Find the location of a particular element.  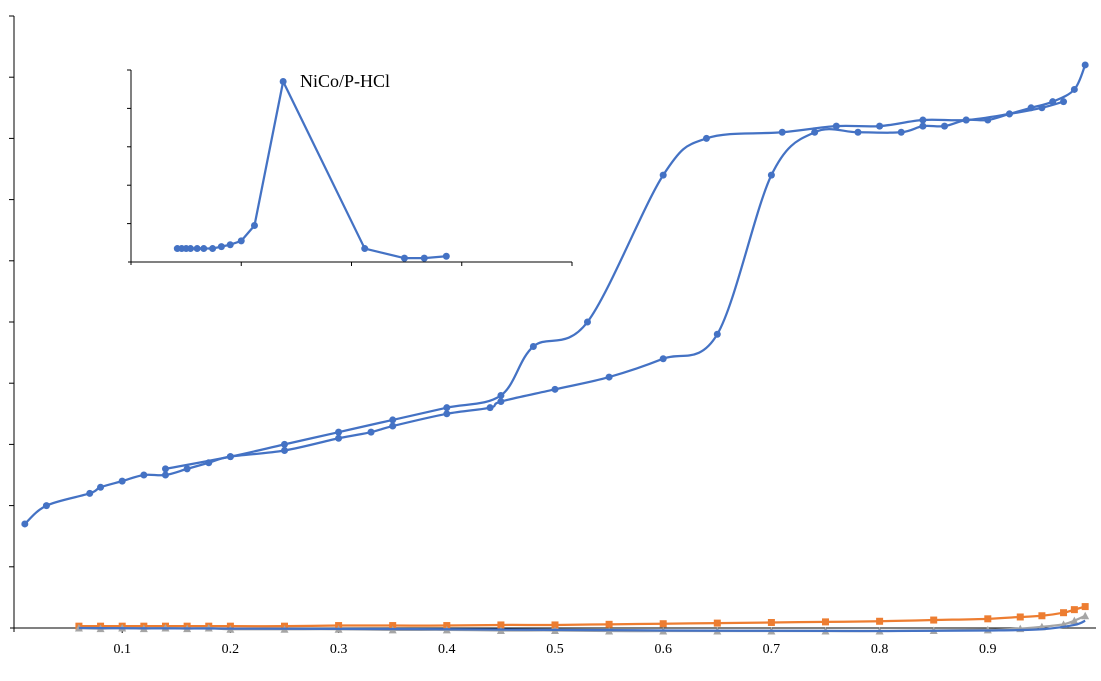

inset-chart: NiCo/P-HCl is located at coordinates (350, 167).